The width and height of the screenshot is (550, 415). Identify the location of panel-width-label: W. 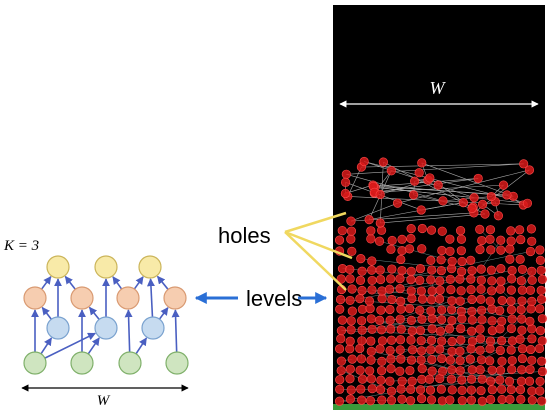
(438, 88).